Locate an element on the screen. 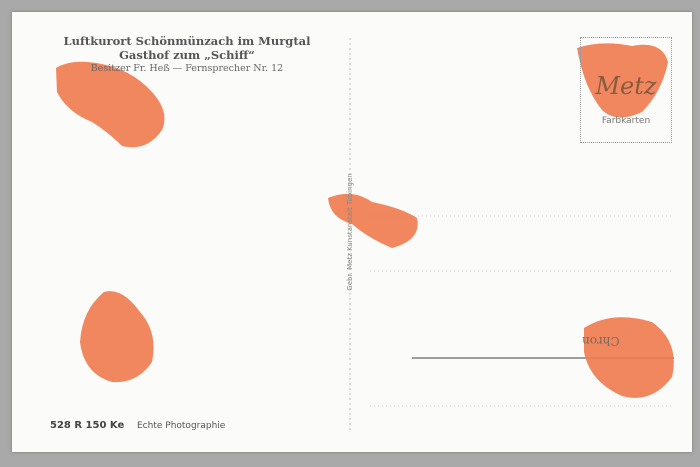 The height and width of the screenshot is (467, 700). stamp-text: Farbkarten is located at coordinates (626, 121).